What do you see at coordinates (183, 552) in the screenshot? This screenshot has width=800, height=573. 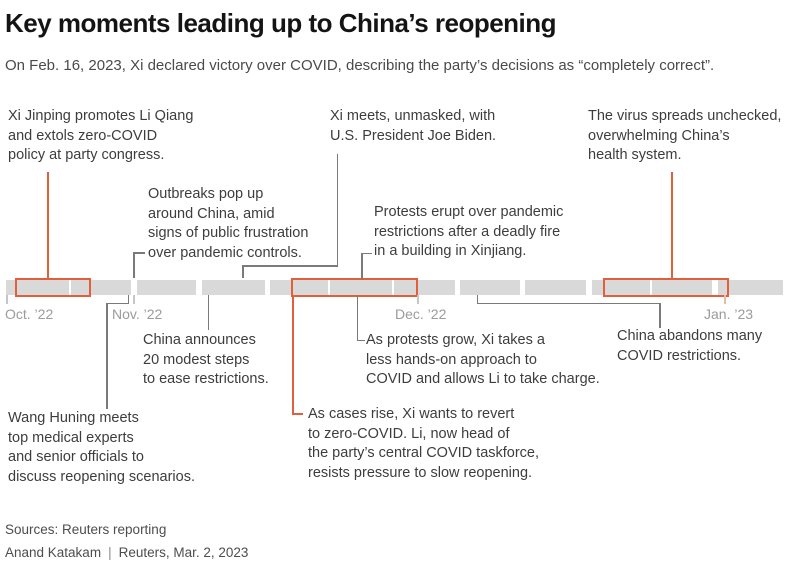 I see `byline-credit: Reuters, Mar. 2, 2023` at bounding box center [183, 552].